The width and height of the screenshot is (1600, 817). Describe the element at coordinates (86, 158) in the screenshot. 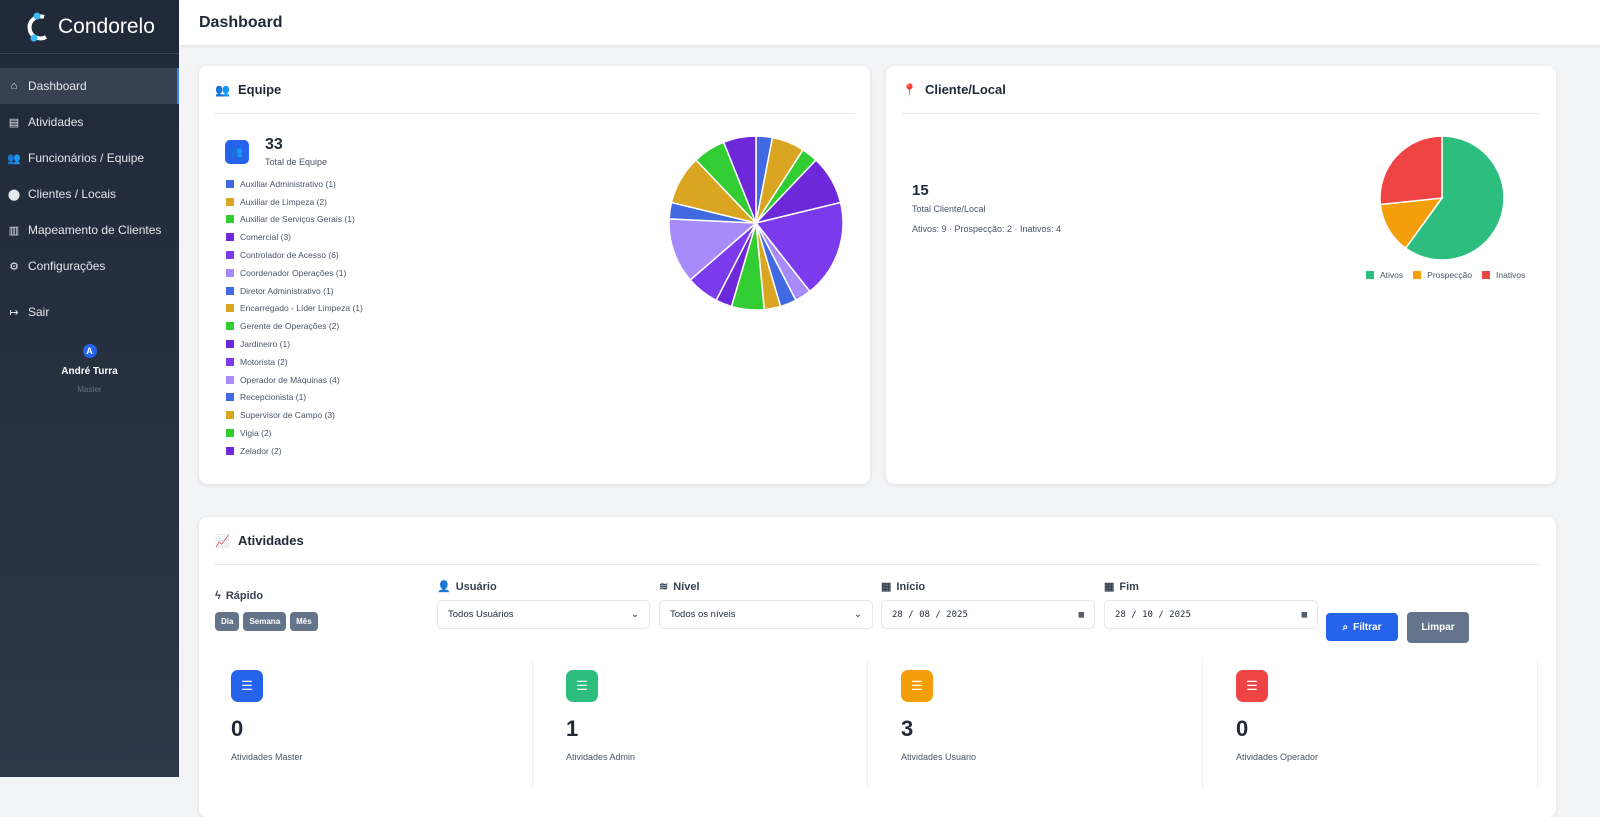

I see `sidebar-item-label: Funcionários / Equipe` at that location.